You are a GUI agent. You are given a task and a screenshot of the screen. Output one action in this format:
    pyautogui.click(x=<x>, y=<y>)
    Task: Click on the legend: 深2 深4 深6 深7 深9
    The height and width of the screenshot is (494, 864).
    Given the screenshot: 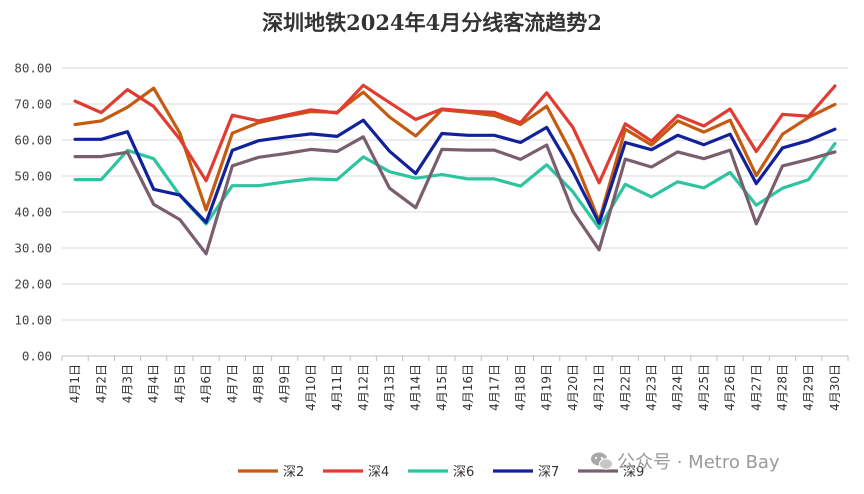 What is the action you would take?
    pyautogui.click(x=441, y=472)
    